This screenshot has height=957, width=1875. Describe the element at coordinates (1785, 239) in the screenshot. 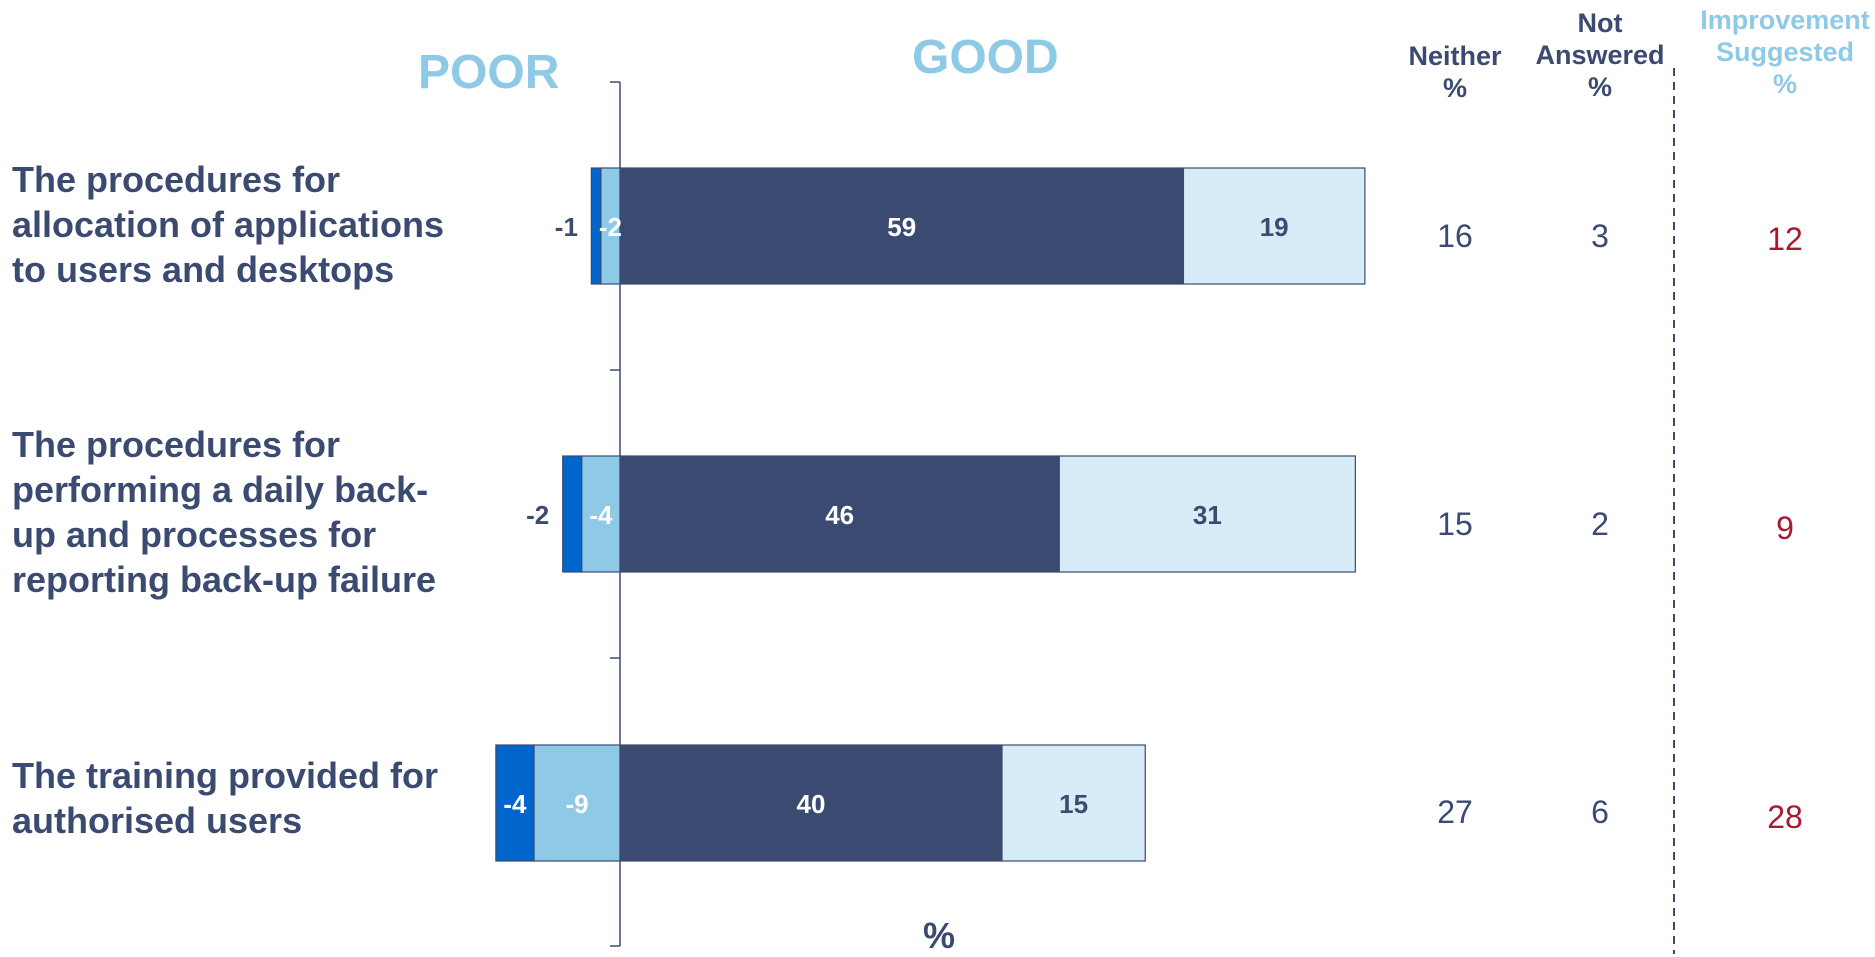

I see `improvement-value-1: 12` at that location.